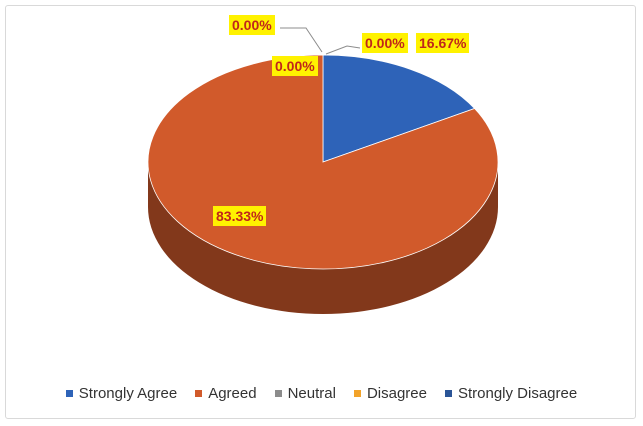  I want to click on legend-label-neutral: Neutral, so click(311, 393).